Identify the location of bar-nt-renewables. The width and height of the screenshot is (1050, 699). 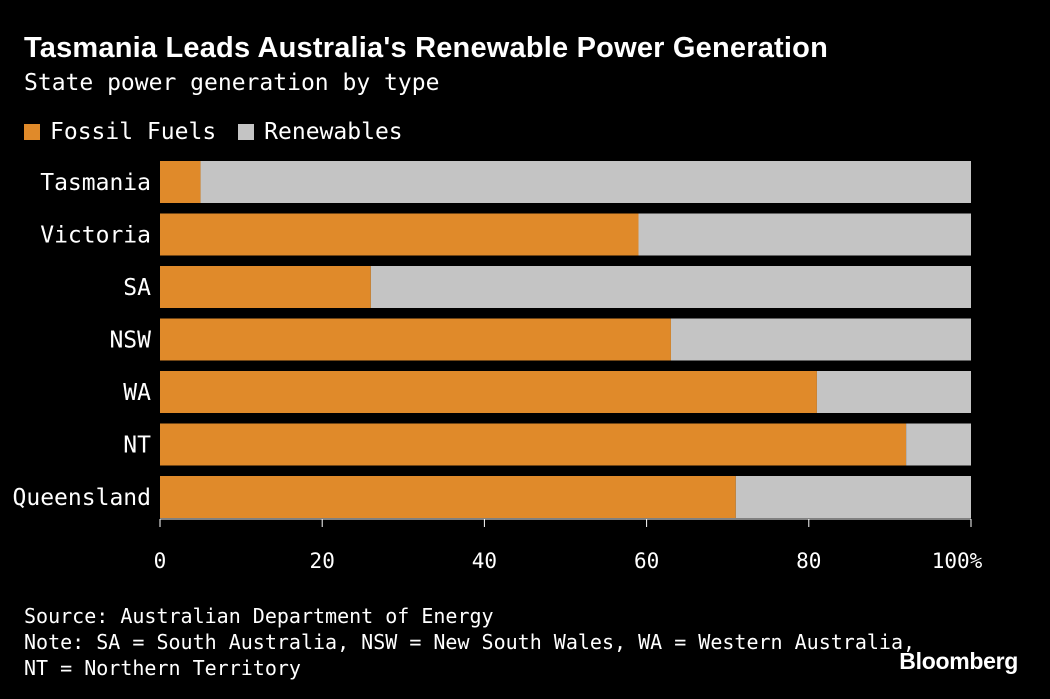
(938, 444).